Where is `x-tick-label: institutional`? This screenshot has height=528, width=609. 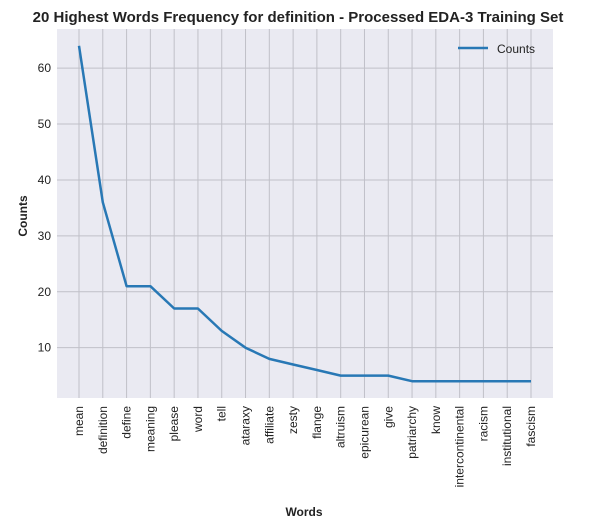 x-tick-label: institutional is located at coordinates (507, 436).